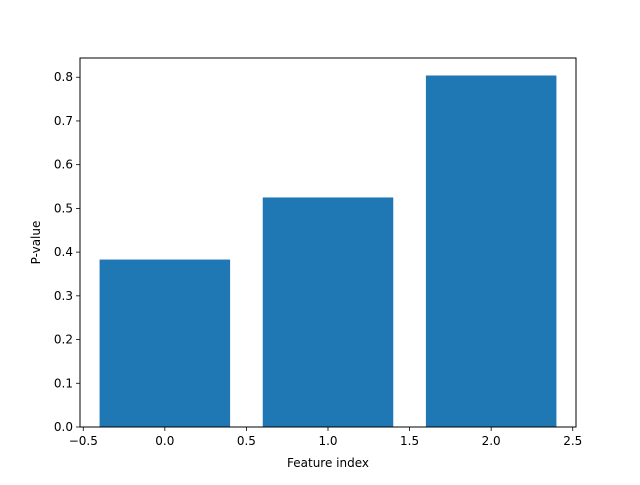 The height and width of the screenshot is (485, 640). What do you see at coordinates (63, 383) in the screenshot?
I see `y-tick-label: 0.1` at bounding box center [63, 383].